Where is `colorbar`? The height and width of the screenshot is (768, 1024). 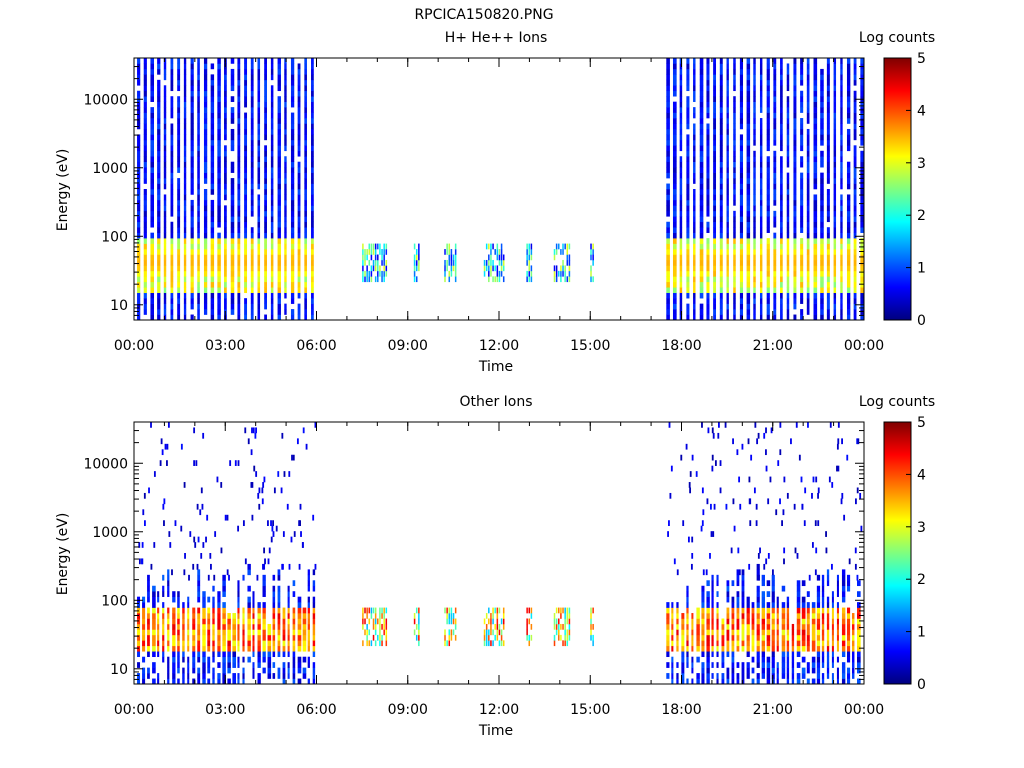
colorbar is located at coordinates (897, 553).